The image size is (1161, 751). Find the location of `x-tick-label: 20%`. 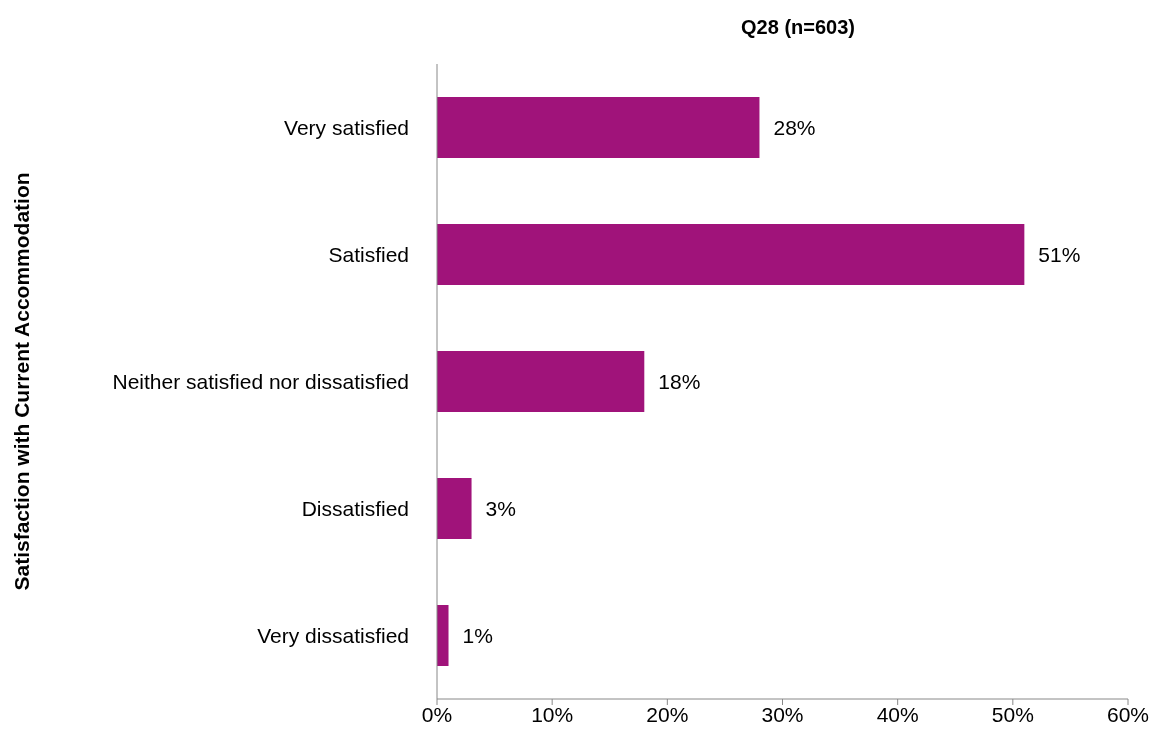

x-tick-label: 20% is located at coordinates (667, 714).